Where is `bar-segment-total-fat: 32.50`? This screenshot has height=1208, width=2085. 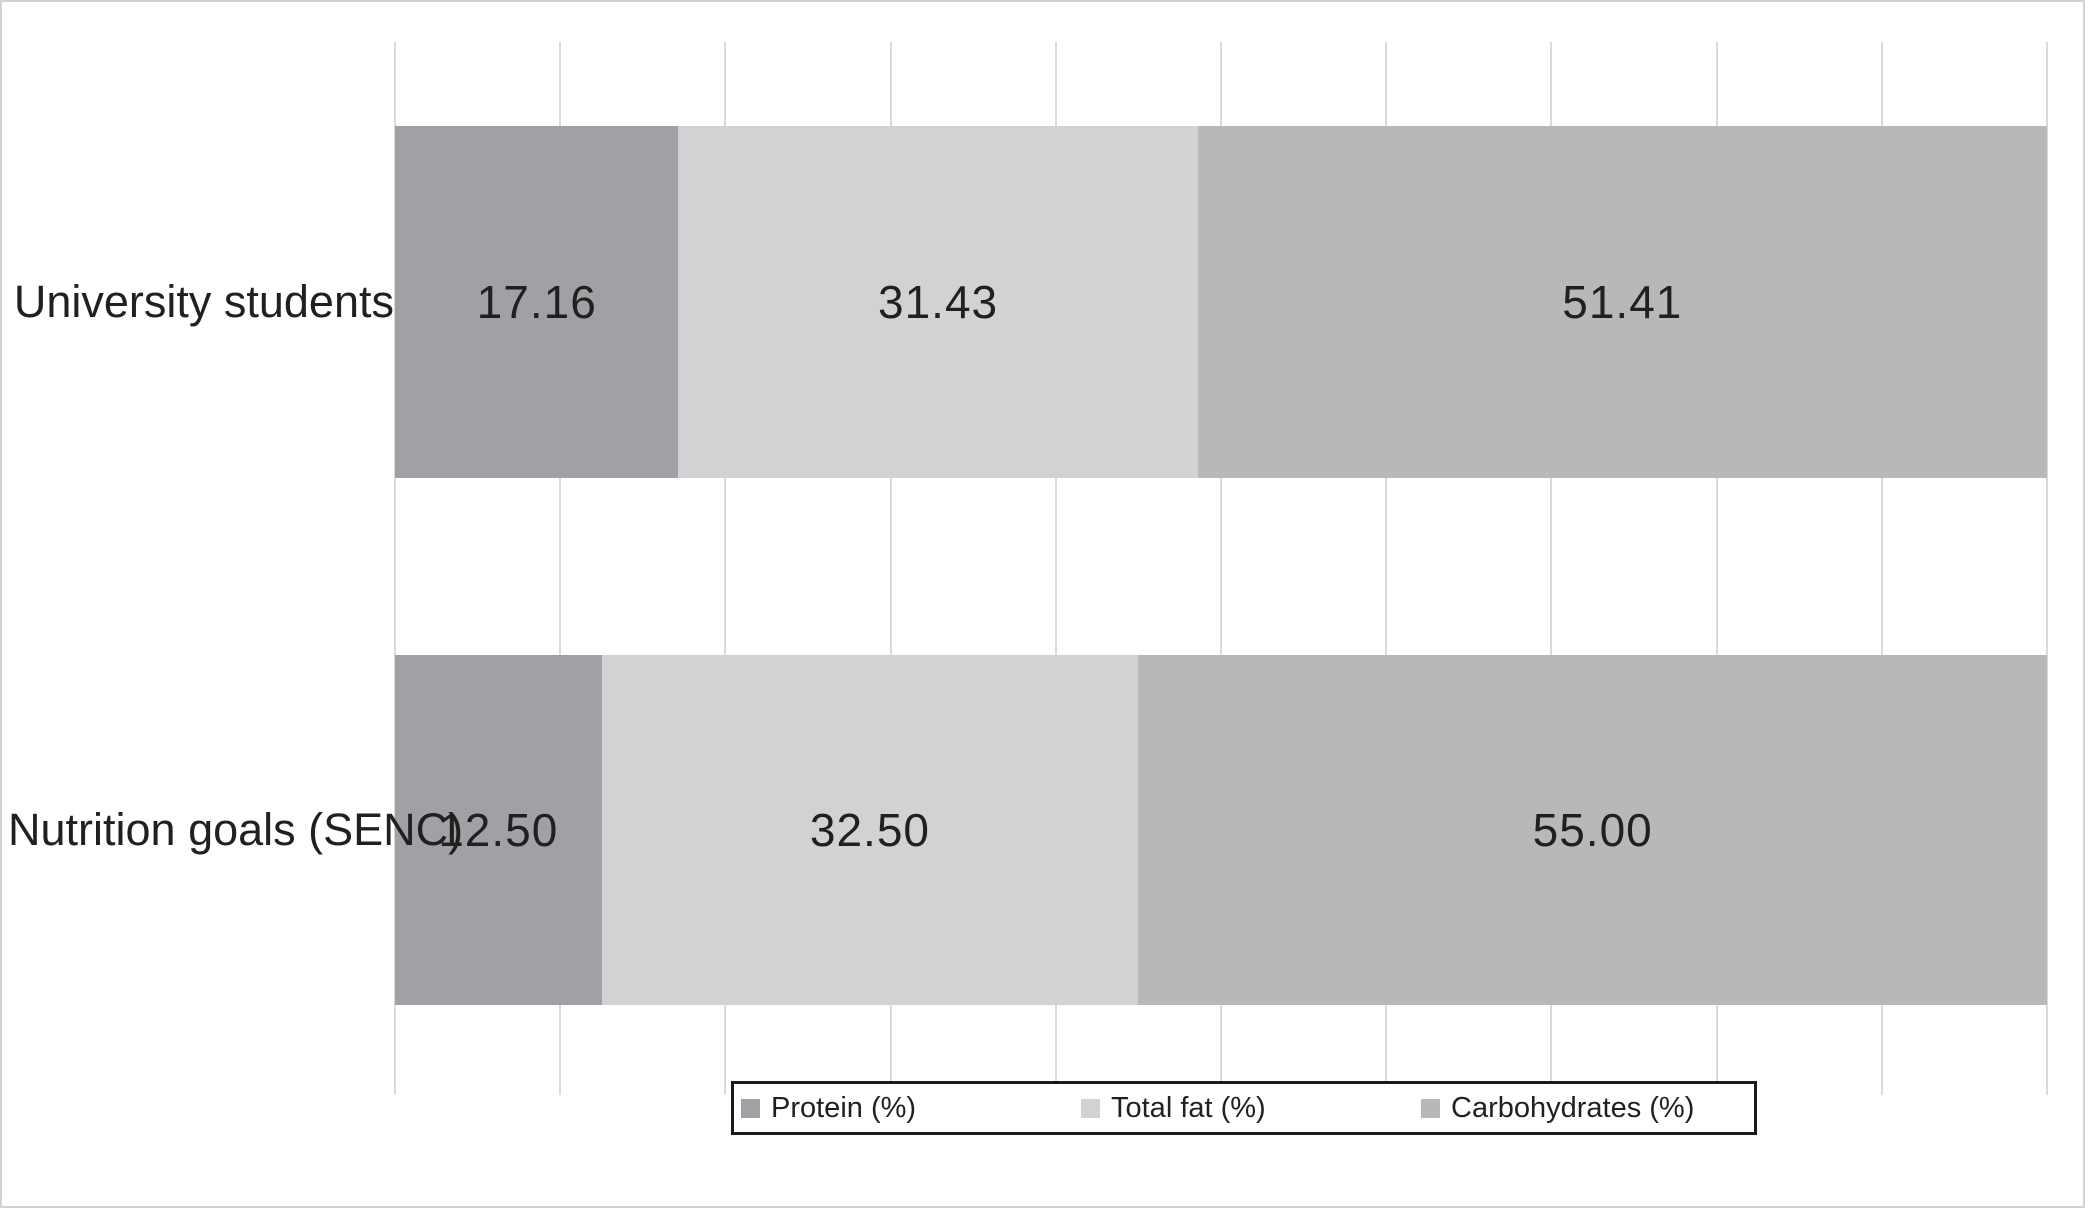 bar-segment-total-fat: 32.50 is located at coordinates (870, 830).